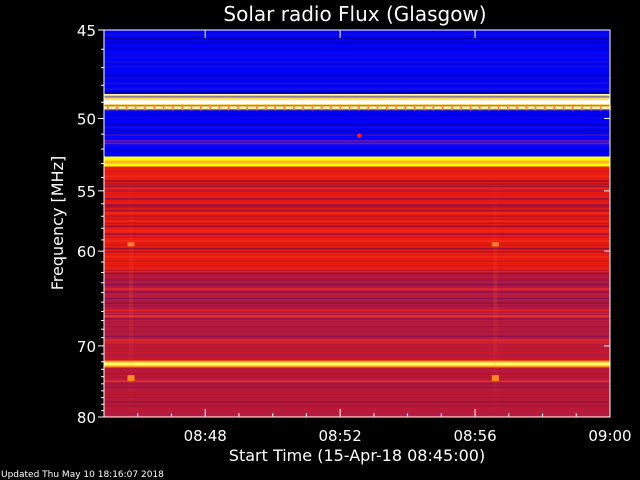 Image resolution: width=640 pixels, height=480 pixels. I want to click on y-tick-label-50: 50, so click(86, 119).